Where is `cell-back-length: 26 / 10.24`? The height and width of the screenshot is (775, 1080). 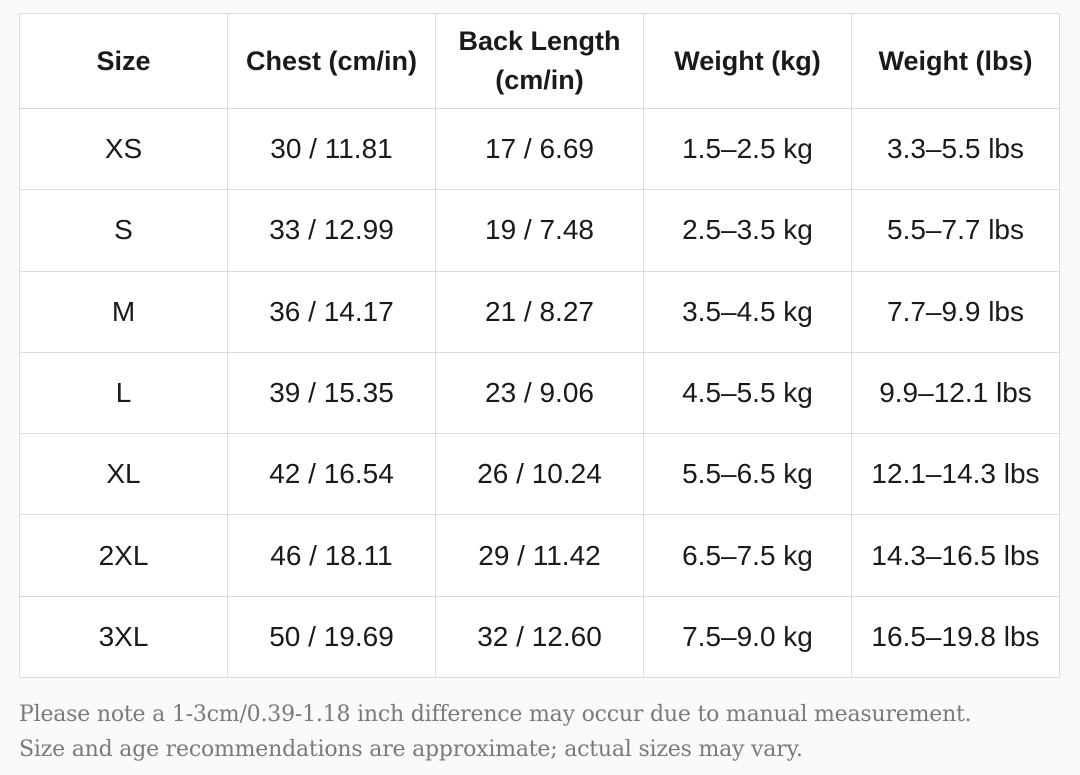 cell-back-length: 26 / 10.24 is located at coordinates (539, 474).